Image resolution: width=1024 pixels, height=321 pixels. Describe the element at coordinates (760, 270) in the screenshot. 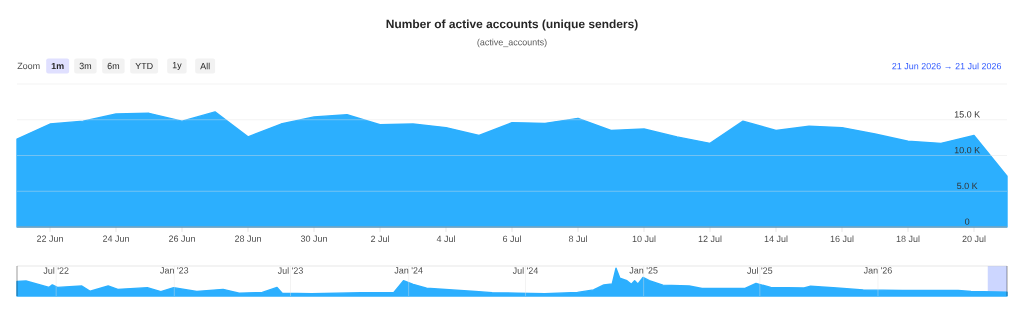

I see `x-tick-label: Jul '25` at that location.